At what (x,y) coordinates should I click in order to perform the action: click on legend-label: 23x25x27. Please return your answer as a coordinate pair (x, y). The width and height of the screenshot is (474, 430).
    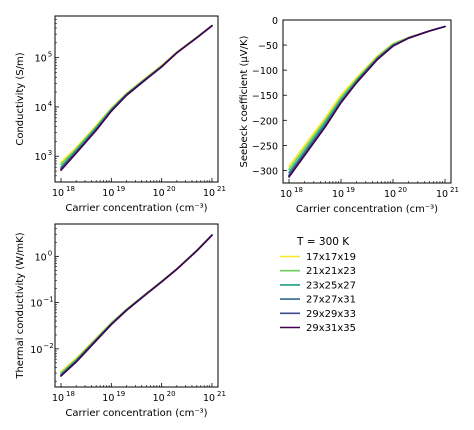
    Looking at the image, I should click on (331, 285).